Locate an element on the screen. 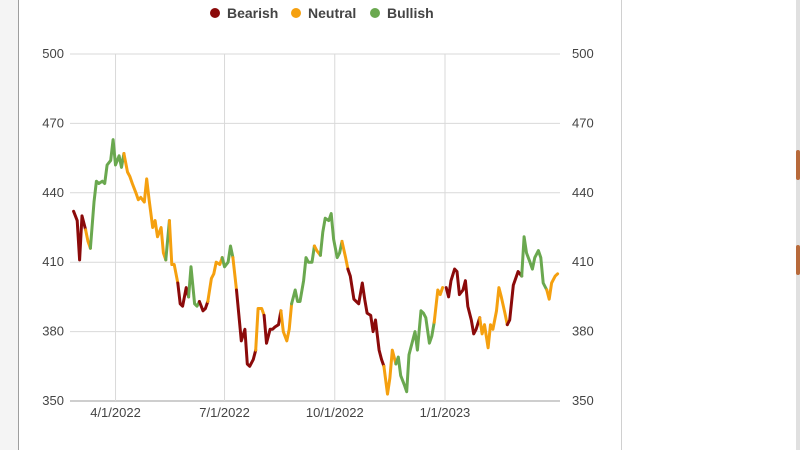  legend-label-bullish: Bullish is located at coordinates (410, 13).